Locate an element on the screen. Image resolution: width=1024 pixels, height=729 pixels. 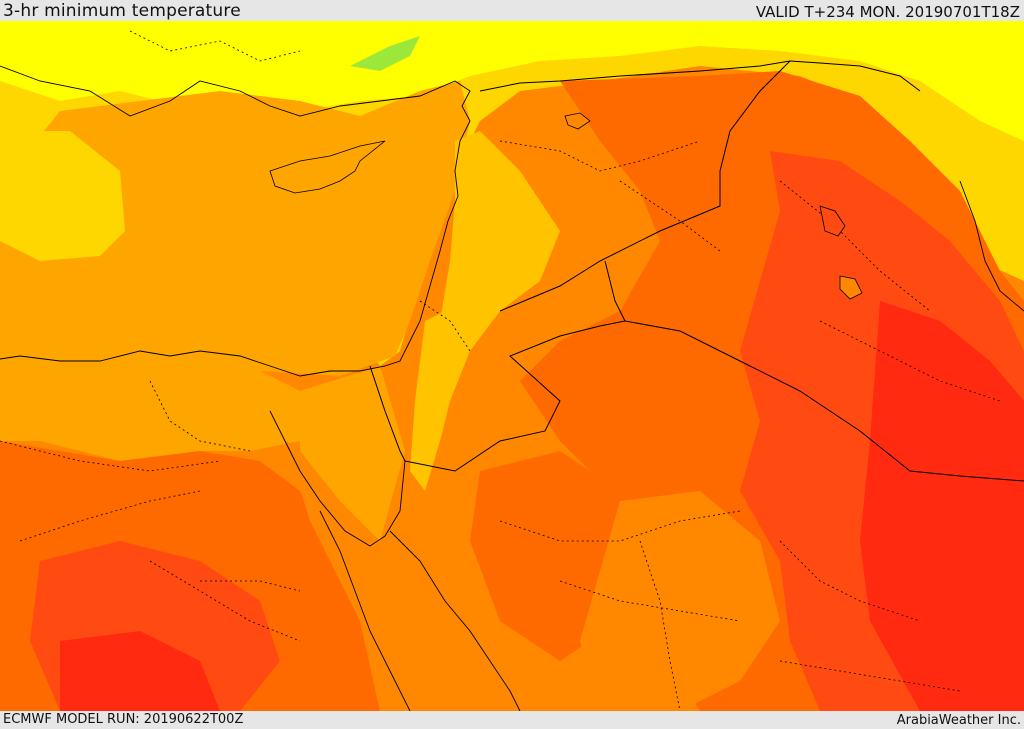
border-saudi-iraq is located at coordinates (824, 401).